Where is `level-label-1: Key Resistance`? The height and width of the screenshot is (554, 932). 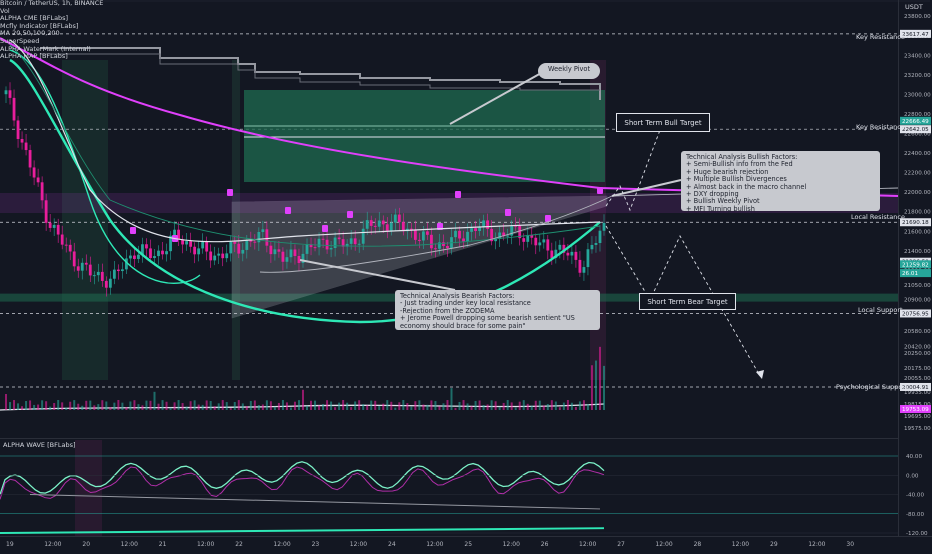
level-label-1: Key Resistance is located at coordinates (880, 127).